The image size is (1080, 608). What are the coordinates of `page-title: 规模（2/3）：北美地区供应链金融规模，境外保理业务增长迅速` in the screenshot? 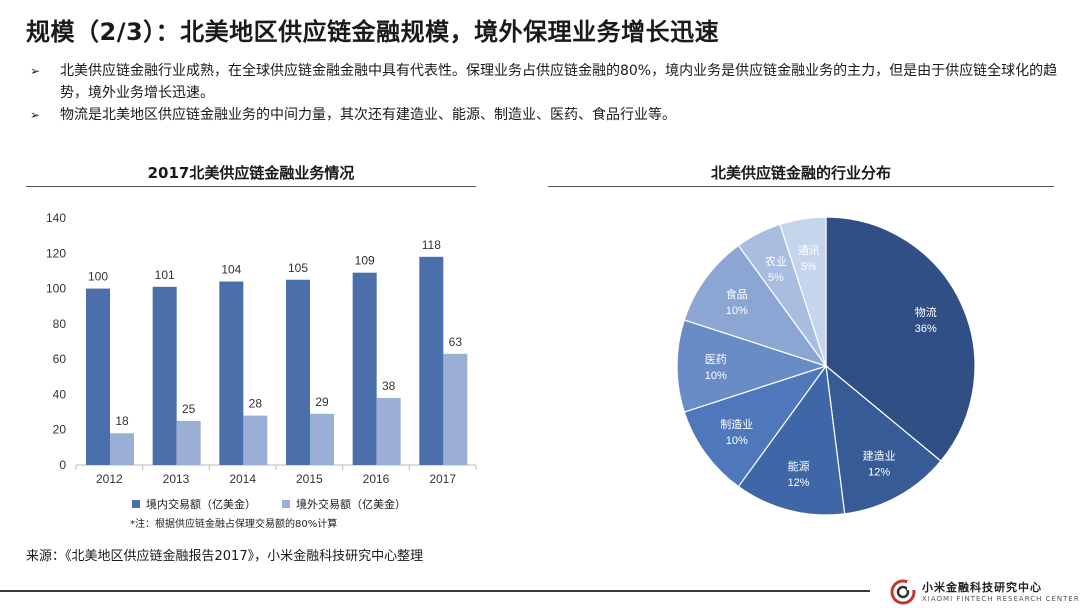 It's located at (373, 32).